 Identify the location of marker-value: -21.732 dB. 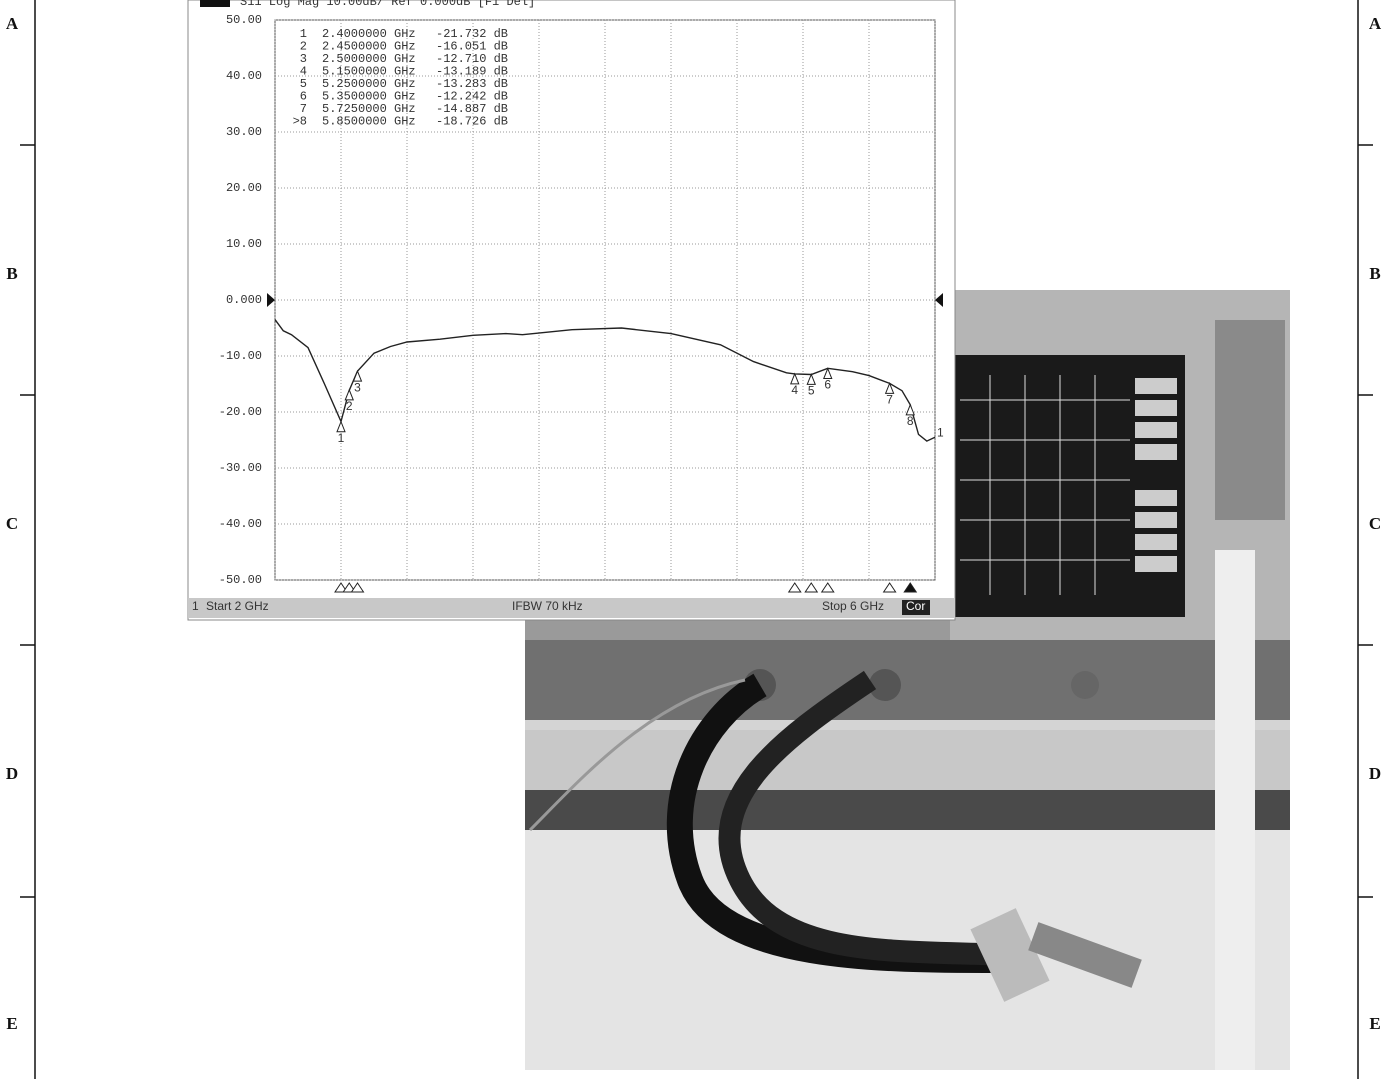
(472, 34).